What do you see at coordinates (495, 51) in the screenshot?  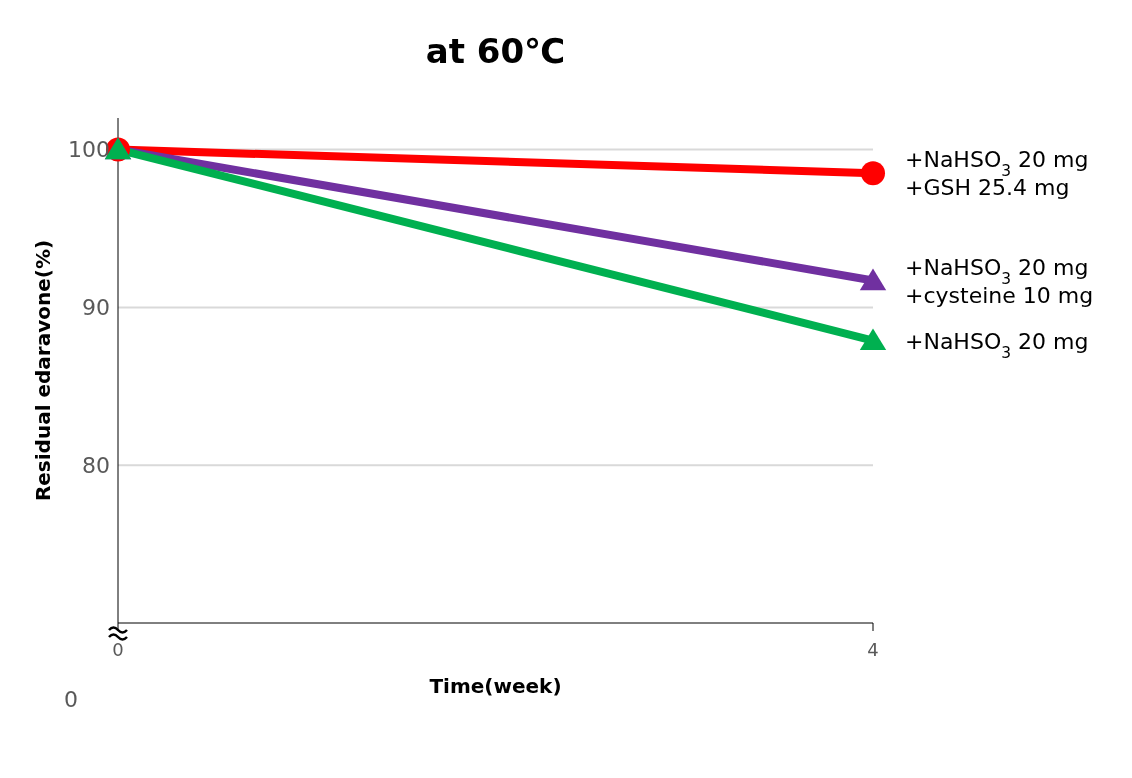 I see `chart-title: at 60℃` at bounding box center [495, 51].